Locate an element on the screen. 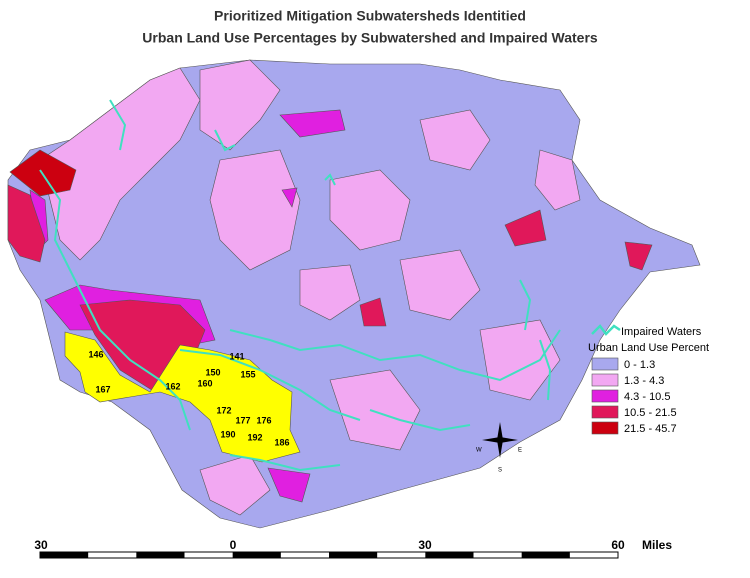  legend-label: Impaired Waters is located at coordinates (661, 332).